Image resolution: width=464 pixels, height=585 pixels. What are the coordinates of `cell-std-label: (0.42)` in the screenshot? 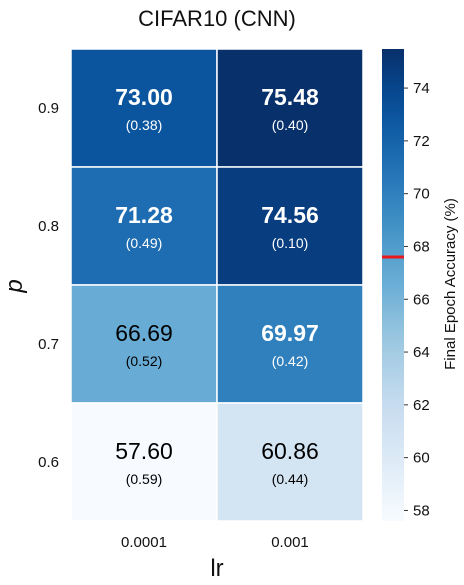 It's located at (290, 361).